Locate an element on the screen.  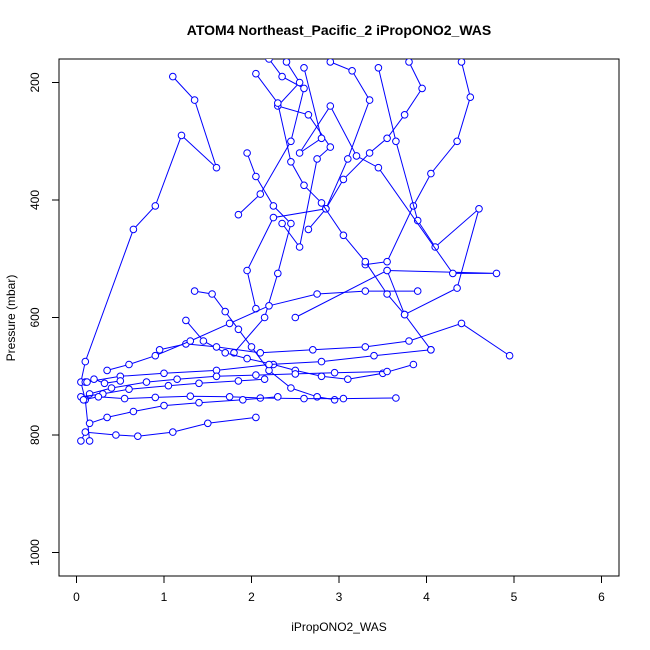
y-tick-label: 600 is located at coordinates (35, 317).